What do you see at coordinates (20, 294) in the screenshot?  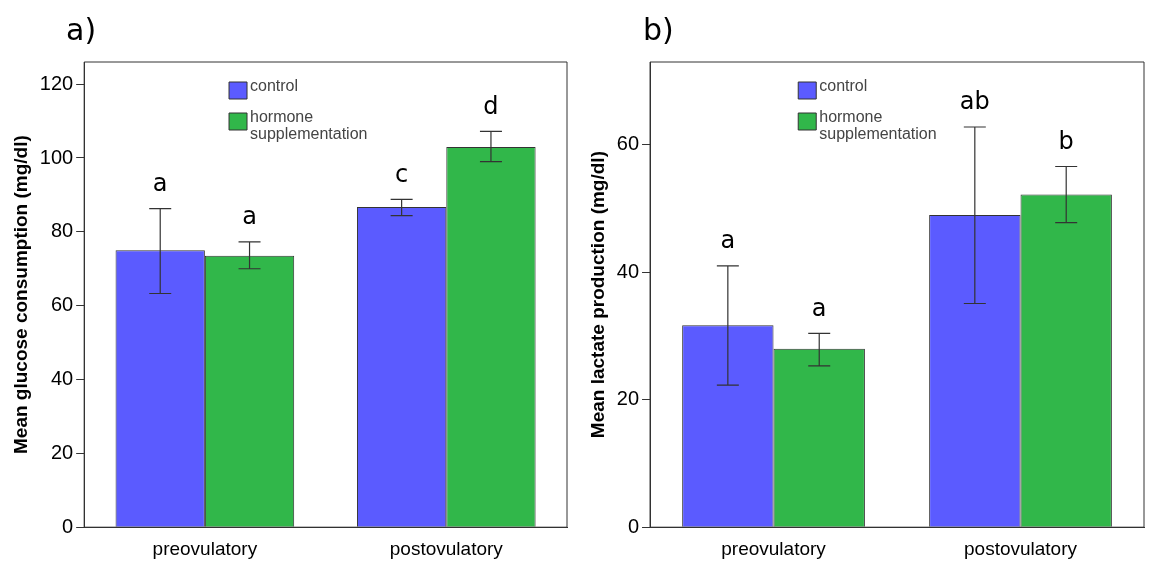 I see `y-axis-title: Mean glucose consumption (mg/dl)` at bounding box center [20, 294].